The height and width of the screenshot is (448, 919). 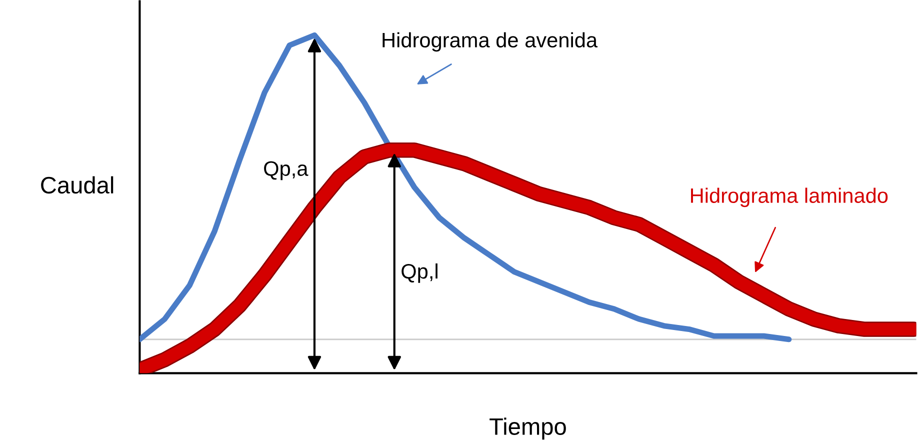 What do you see at coordinates (490, 42) in the screenshot?
I see `text: Hidrograma de avenida` at bounding box center [490, 42].